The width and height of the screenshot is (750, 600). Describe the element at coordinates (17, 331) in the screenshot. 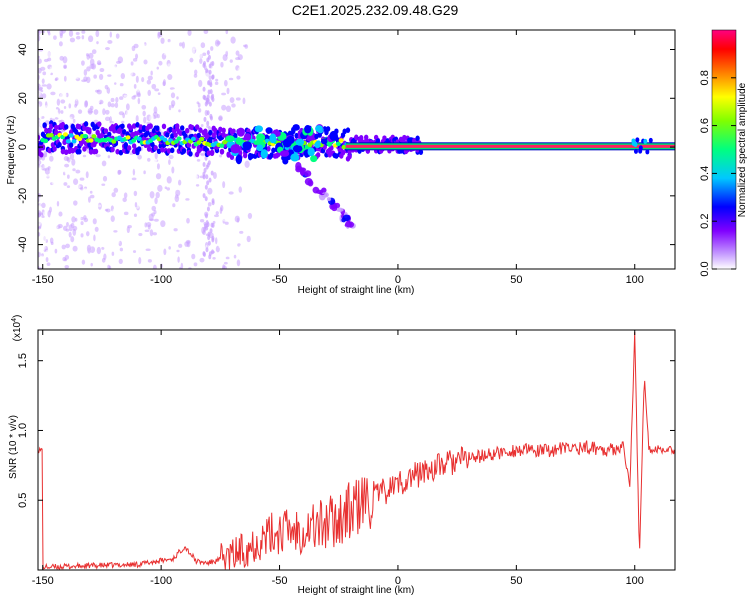

I see `snr-y-scale-label: (x10` at that location.